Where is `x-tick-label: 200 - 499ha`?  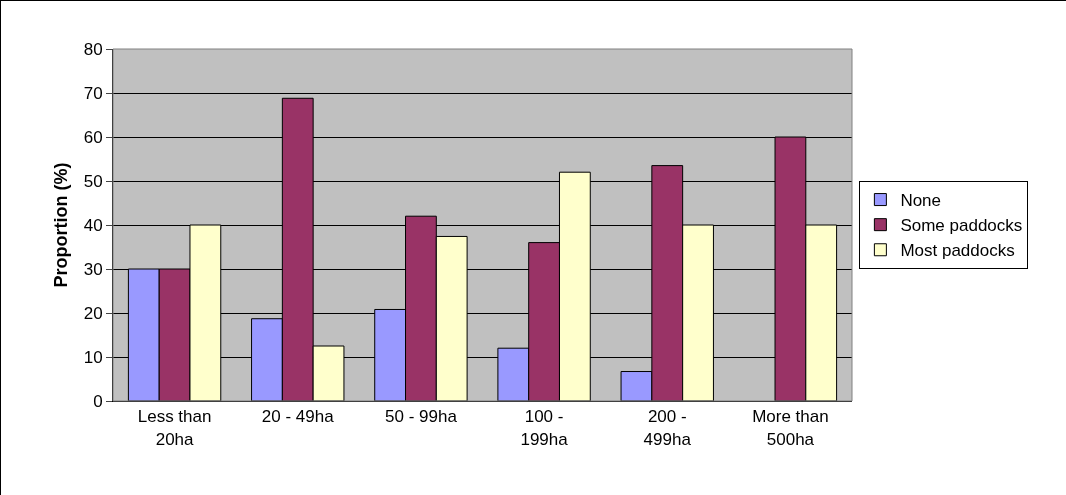 x-tick-label: 200 - 499ha is located at coordinates (667, 428).